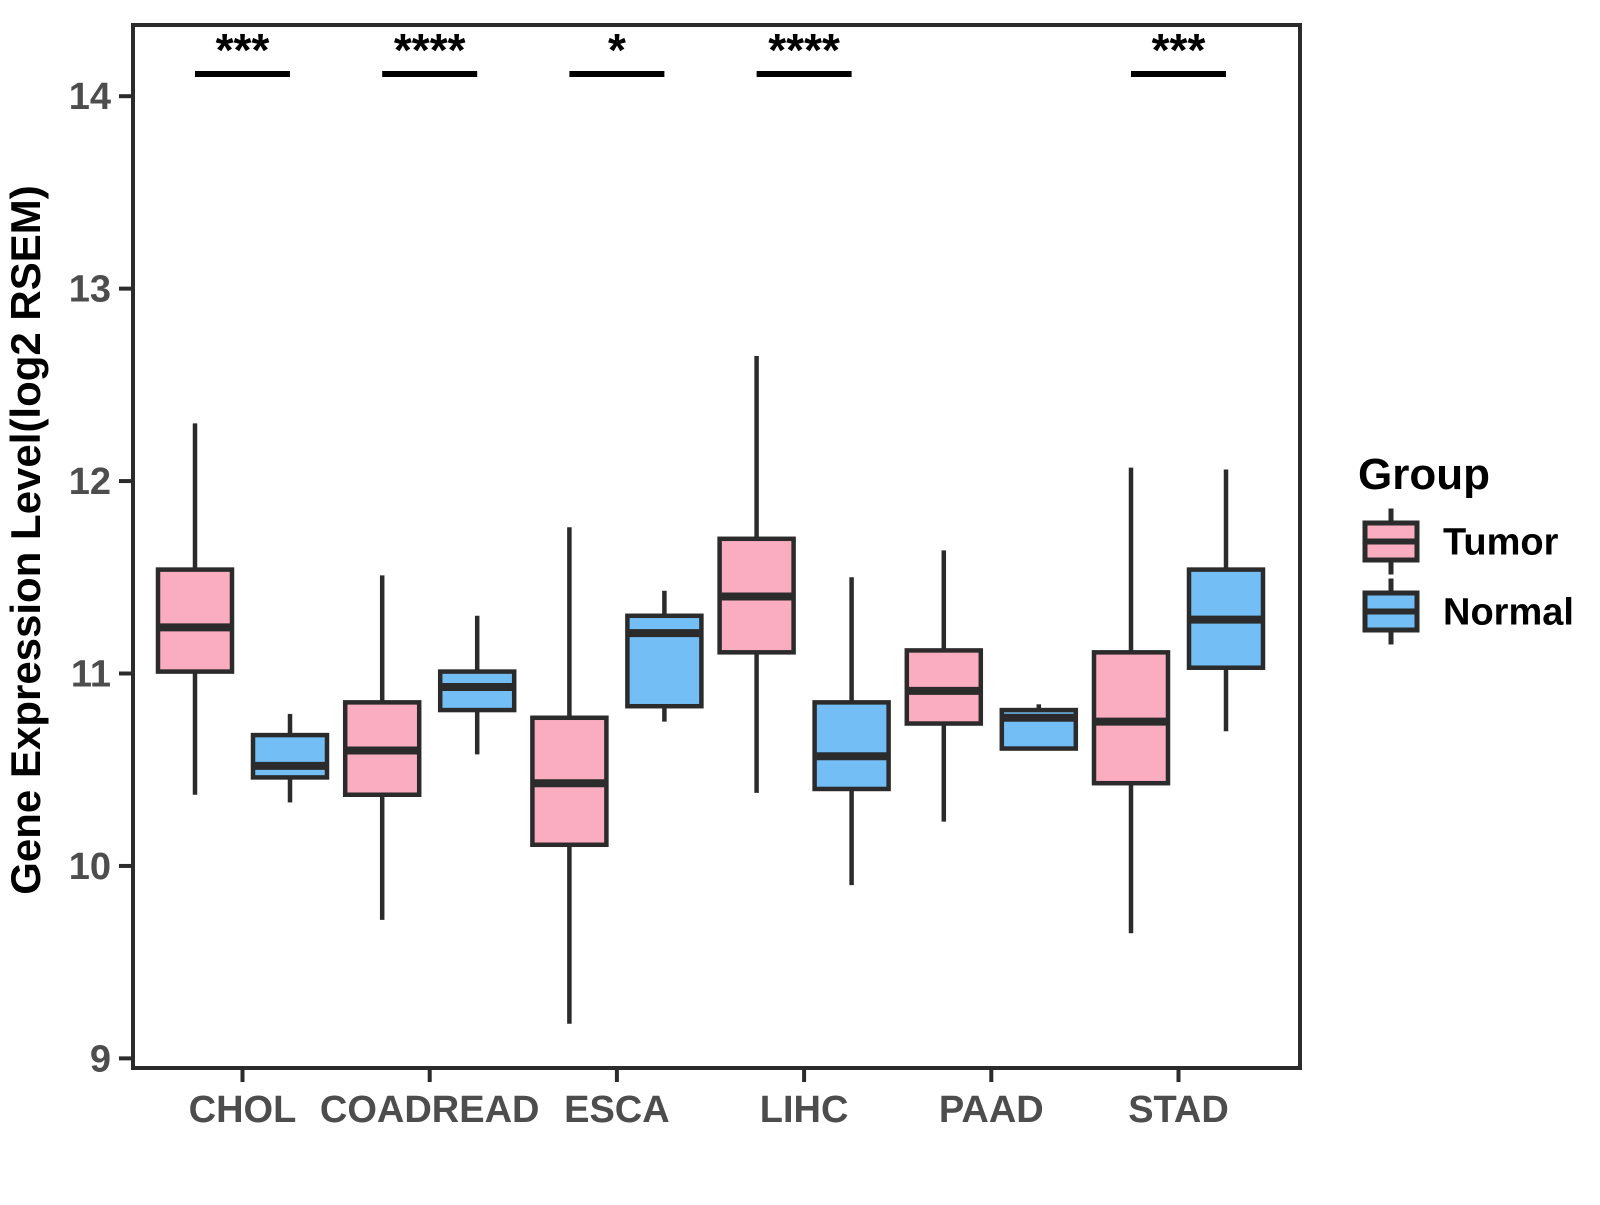 The image size is (1600, 1205). I want to click on boxplot-normal-COADREAD, so click(477, 685).